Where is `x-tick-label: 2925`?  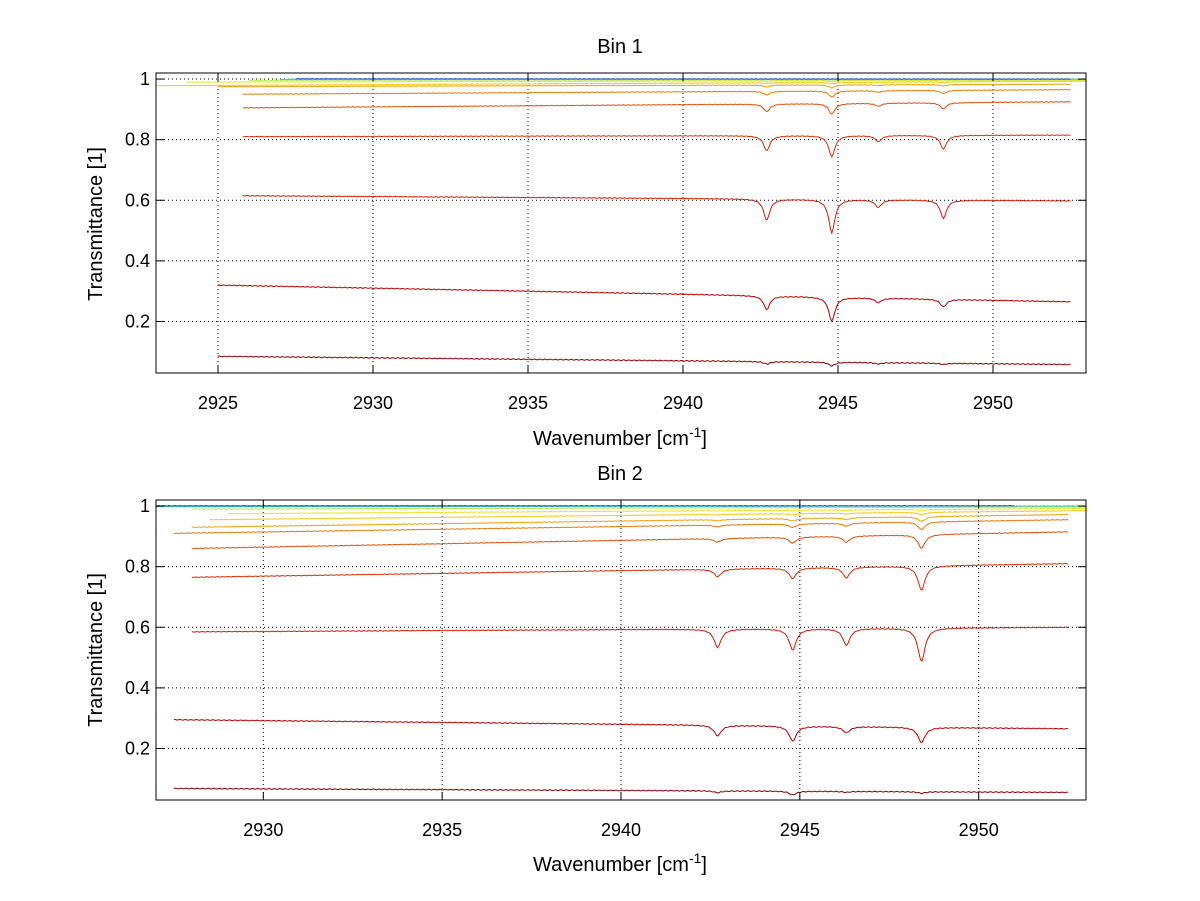
x-tick-label: 2925 is located at coordinates (218, 403).